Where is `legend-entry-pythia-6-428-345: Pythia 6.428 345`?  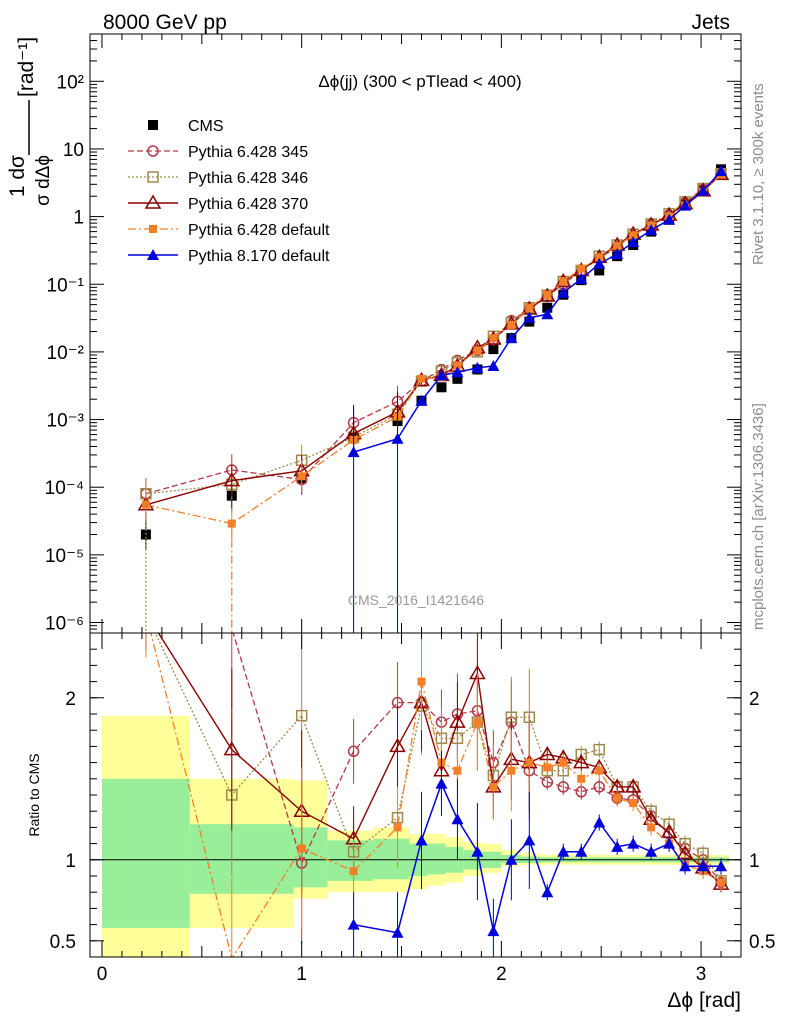
legend-entry-pythia-6-428-345: Pythia 6.428 345 is located at coordinates (218, 152).